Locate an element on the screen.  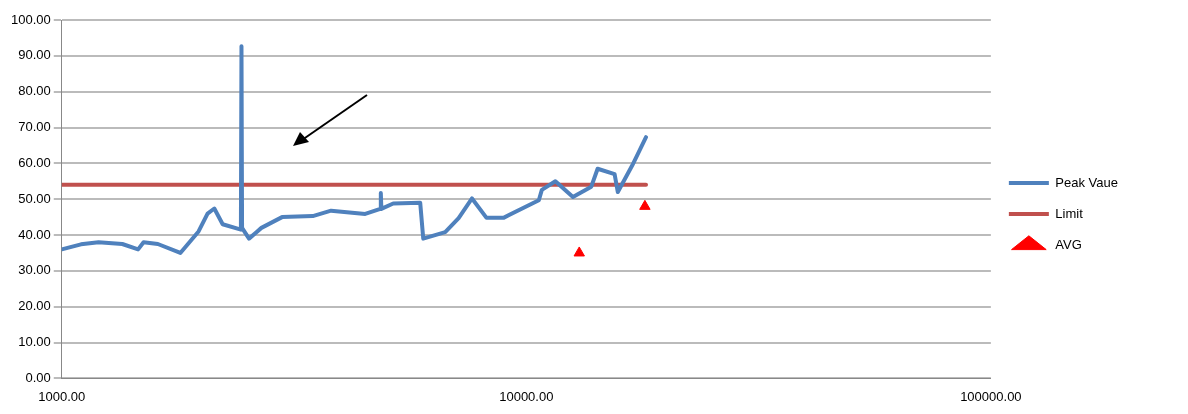
y-tick-label: 80.00 is located at coordinates (34, 91).